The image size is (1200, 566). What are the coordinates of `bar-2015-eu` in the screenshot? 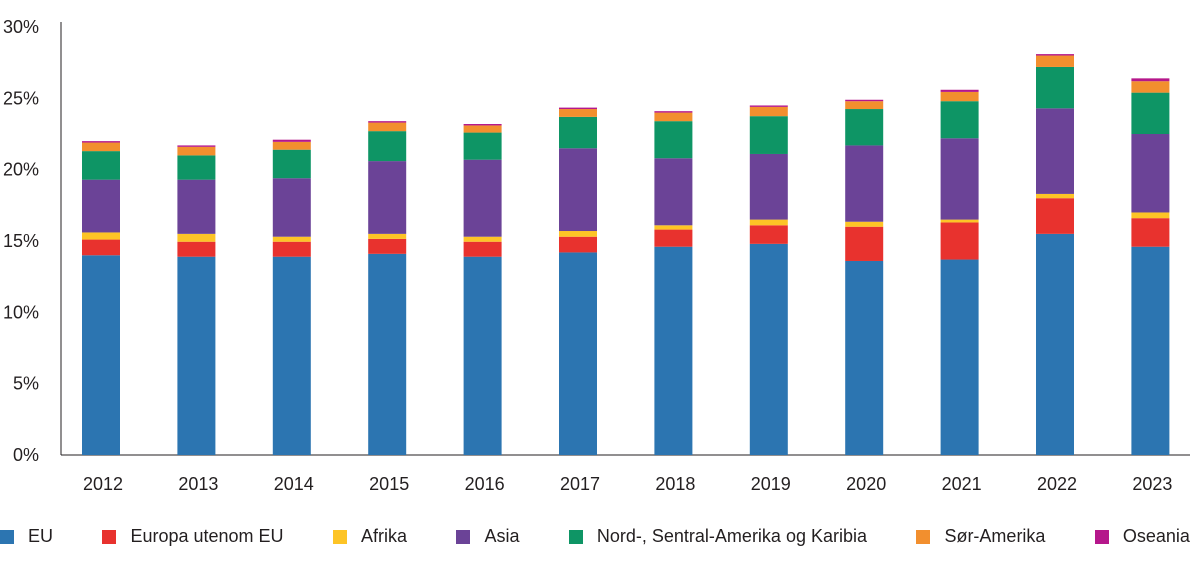 It's located at (387, 354).